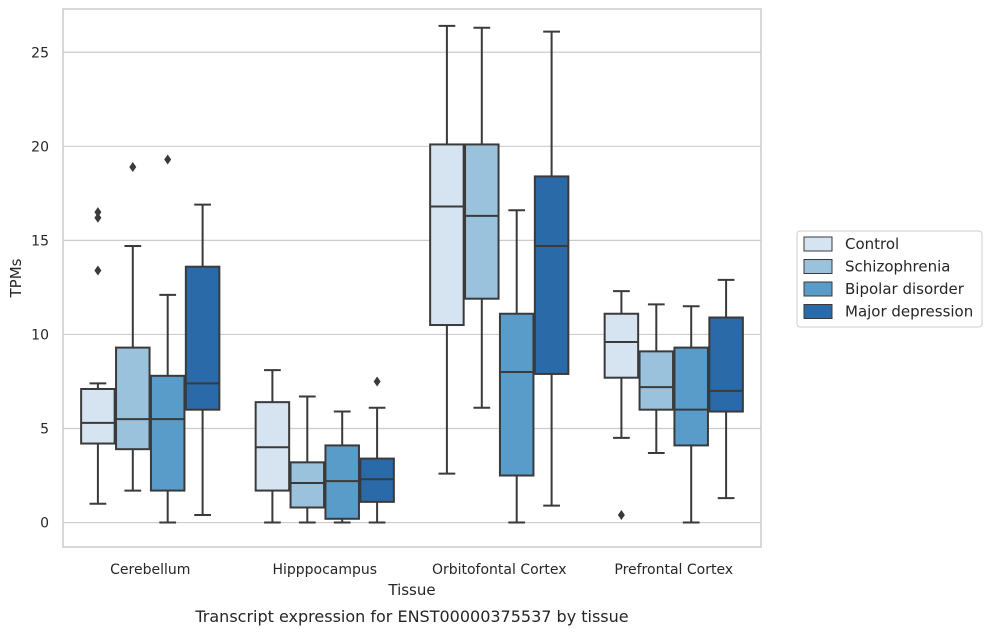 This screenshot has width=993, height=634. What do you see at coordinates (909, 312) in the screenshot?
I see `legend-label: Major depression` at bounding box center [909, 312].